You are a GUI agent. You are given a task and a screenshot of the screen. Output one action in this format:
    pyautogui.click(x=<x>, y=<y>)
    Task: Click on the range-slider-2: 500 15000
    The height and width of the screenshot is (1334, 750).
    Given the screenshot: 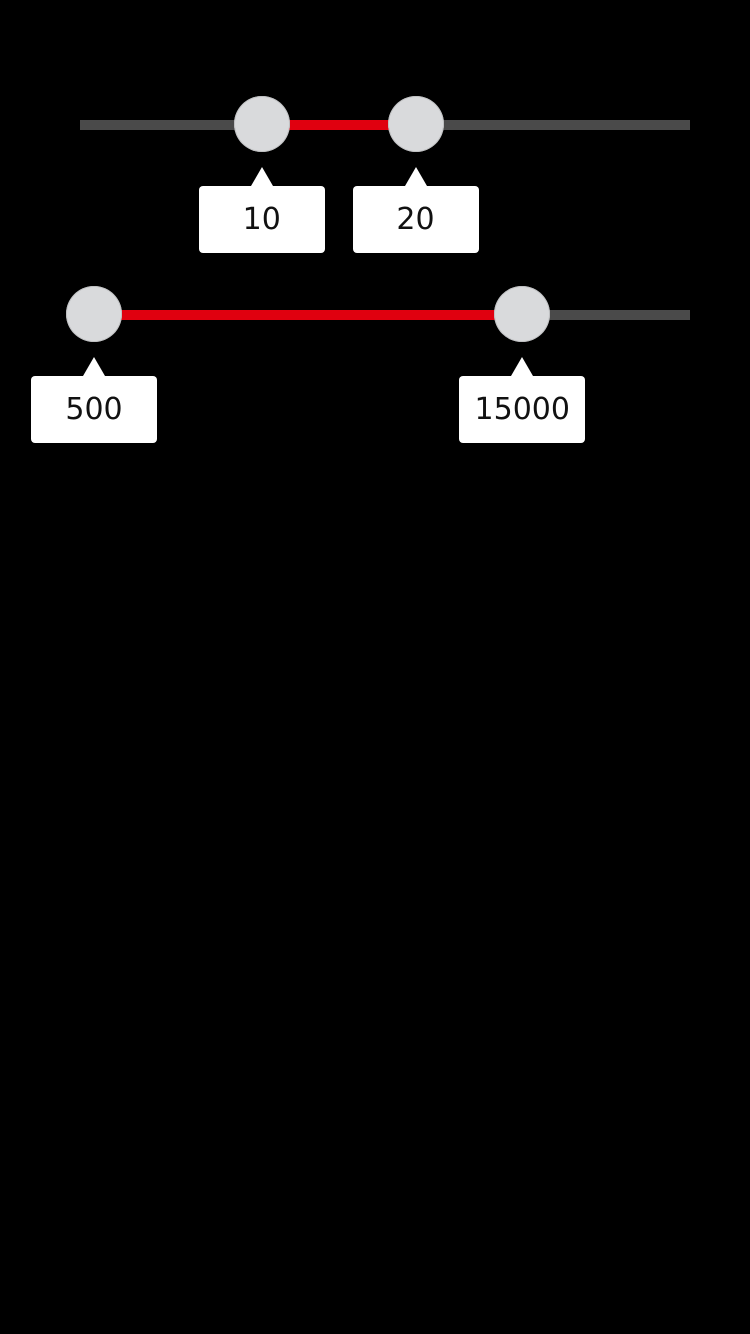 What is the action you would take?
    pyautogui.click(x=375, y=351)
    